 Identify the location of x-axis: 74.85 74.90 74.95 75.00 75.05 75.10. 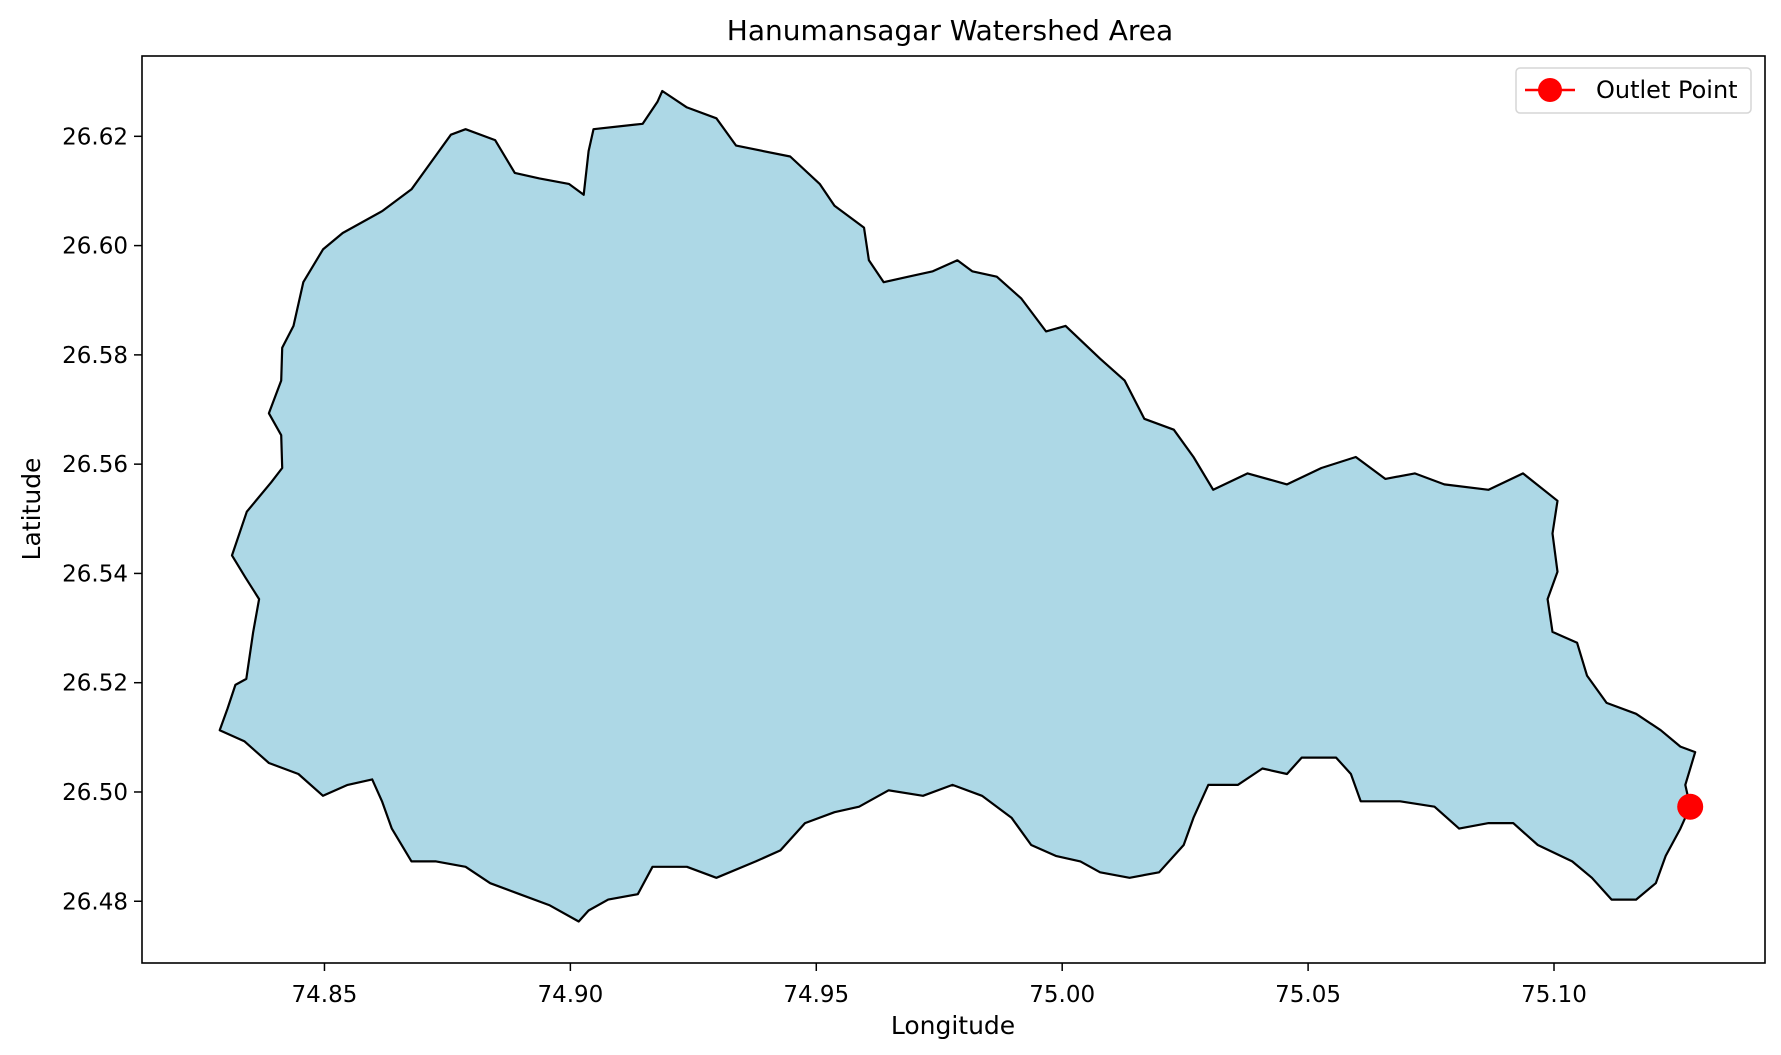
(939, 985).